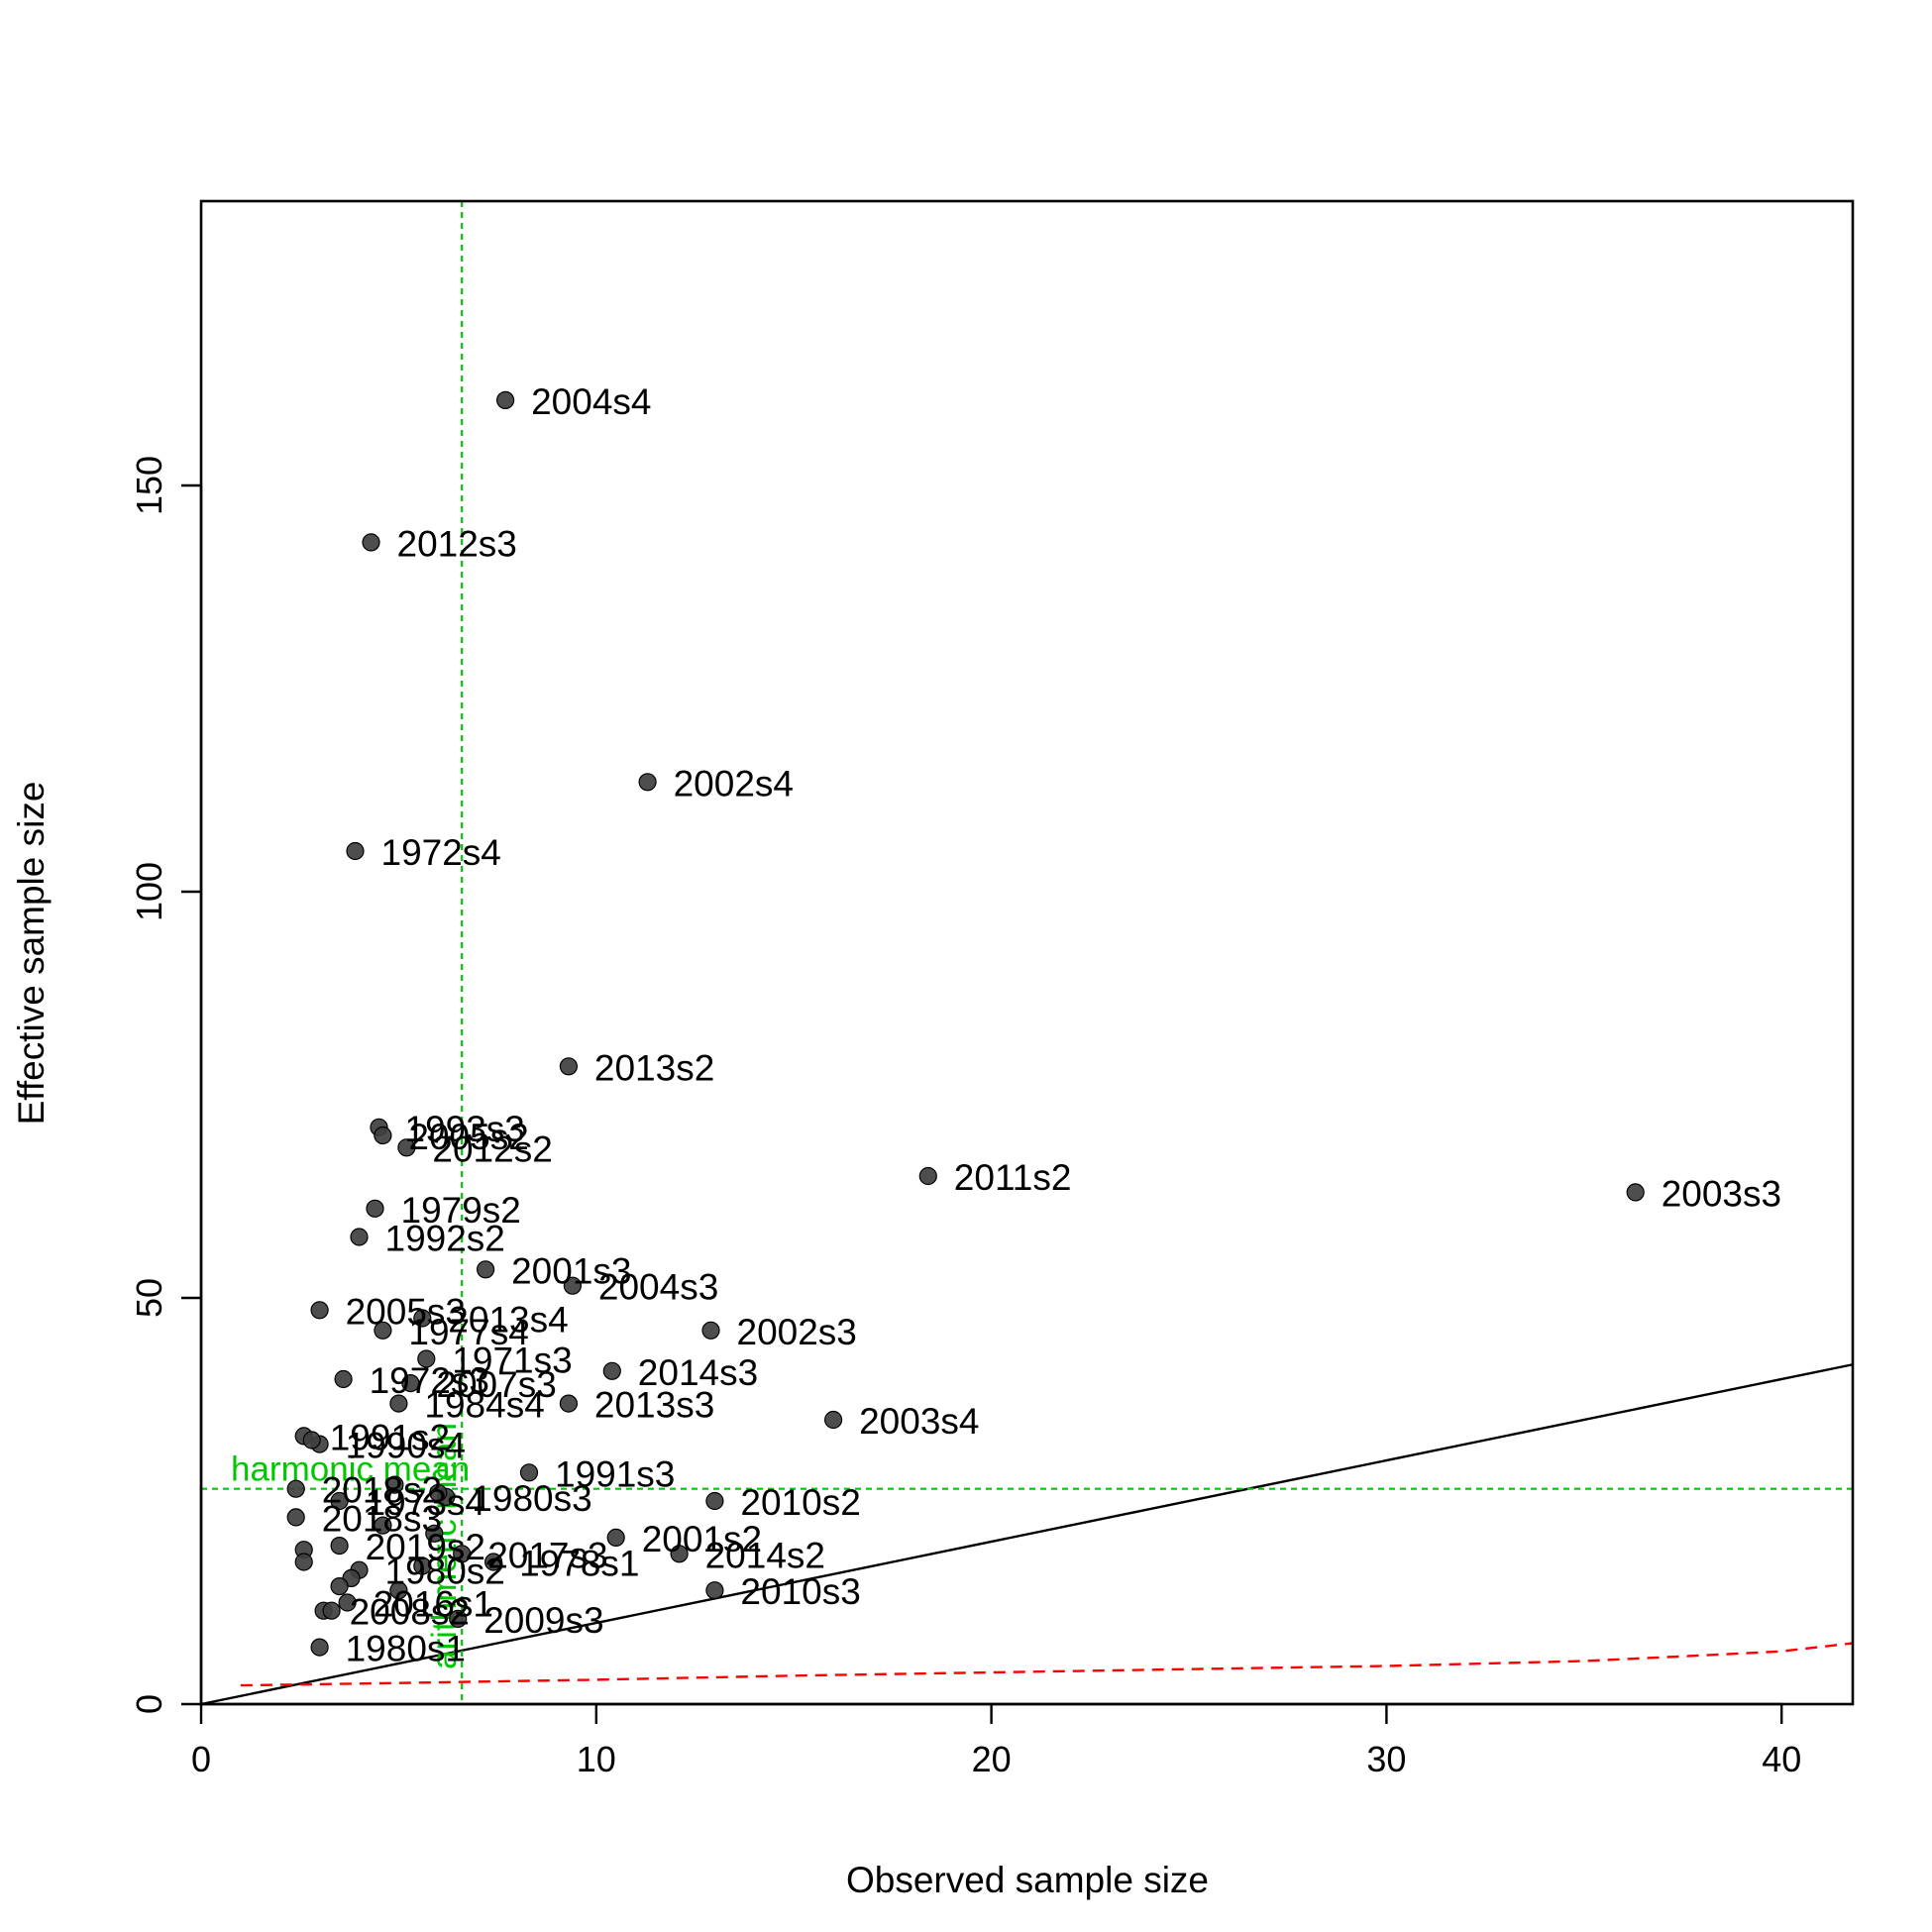 The width and height of the screenshot is (1932, 1932). Describe the element at coordinates (702, 1539) in the screenshot. I see `point-label: 2001s2` at that location.